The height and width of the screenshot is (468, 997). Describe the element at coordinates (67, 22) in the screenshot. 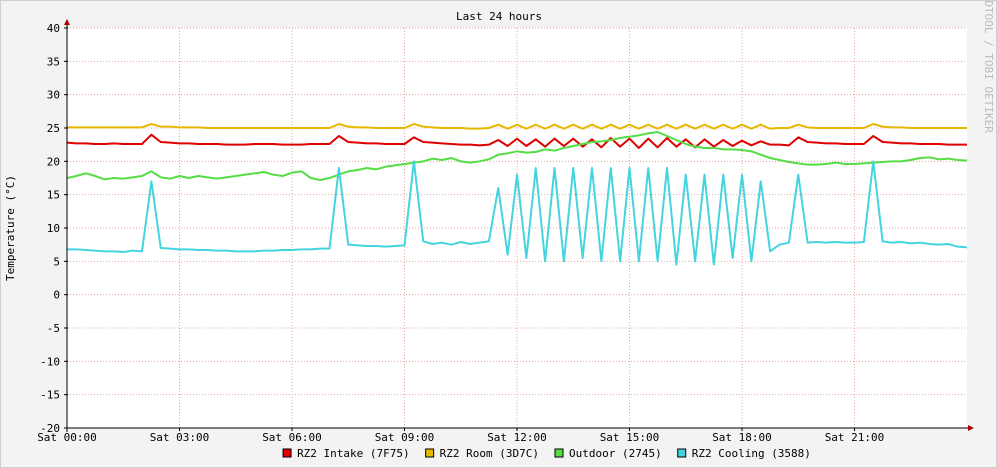

I see `y-axis-arrow` at that location.